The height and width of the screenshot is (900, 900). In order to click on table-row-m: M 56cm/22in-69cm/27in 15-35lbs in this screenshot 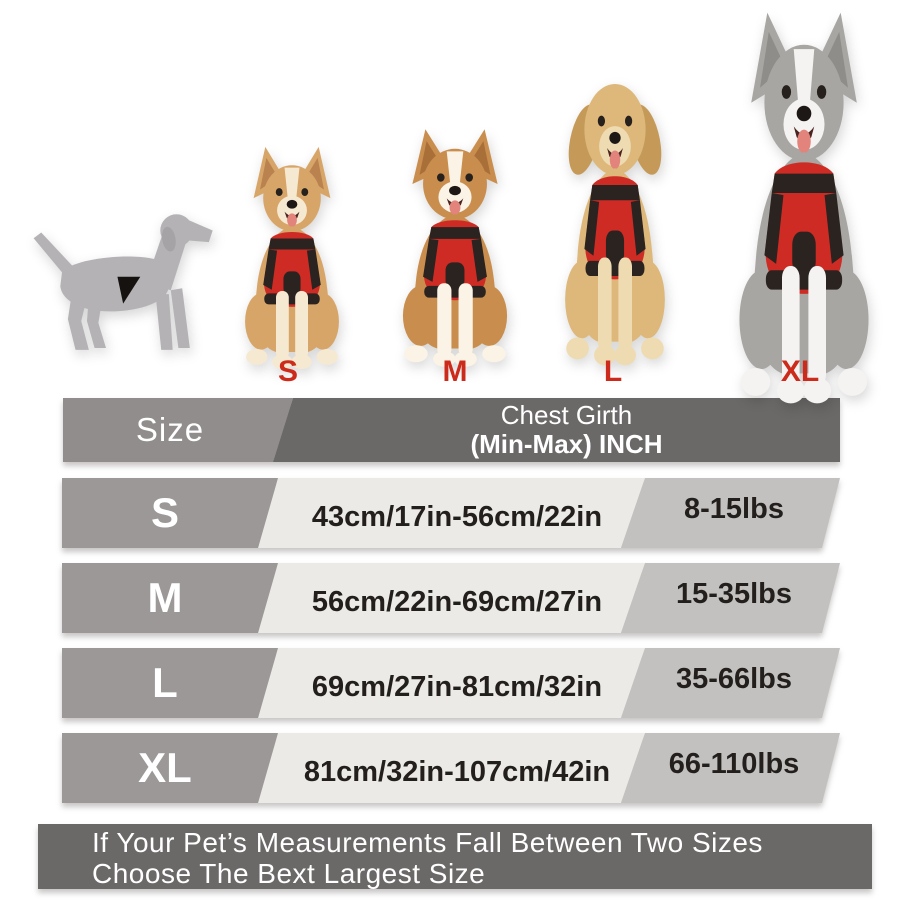, I will do `click(451, 598)`.